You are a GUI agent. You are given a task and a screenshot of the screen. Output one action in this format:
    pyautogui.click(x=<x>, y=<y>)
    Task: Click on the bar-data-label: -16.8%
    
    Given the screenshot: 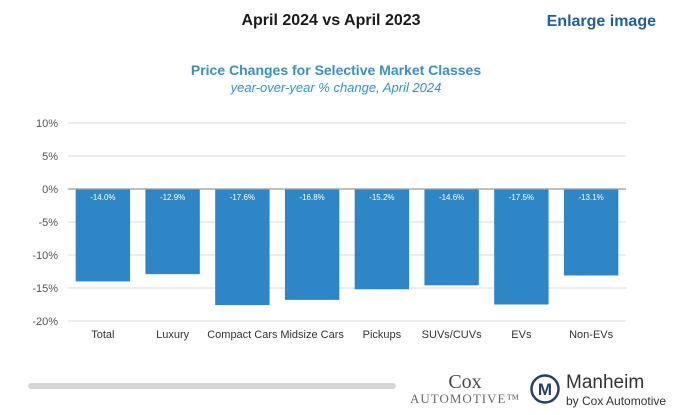 What is the action you would take?
    pyautogui.click(x=311, y=197)
    